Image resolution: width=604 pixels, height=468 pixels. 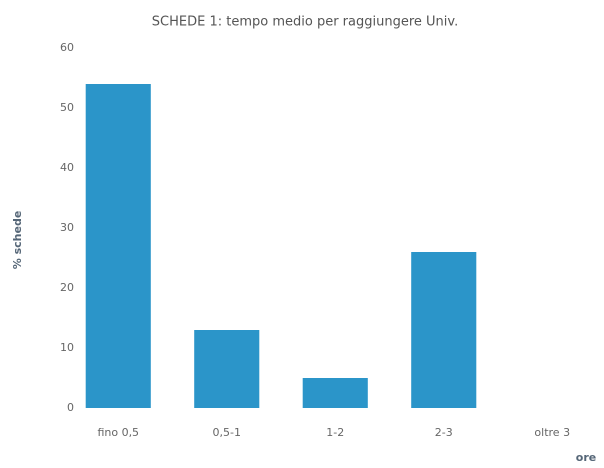 I want to click on y-tick-label: 0, so click(x=70, y=407).